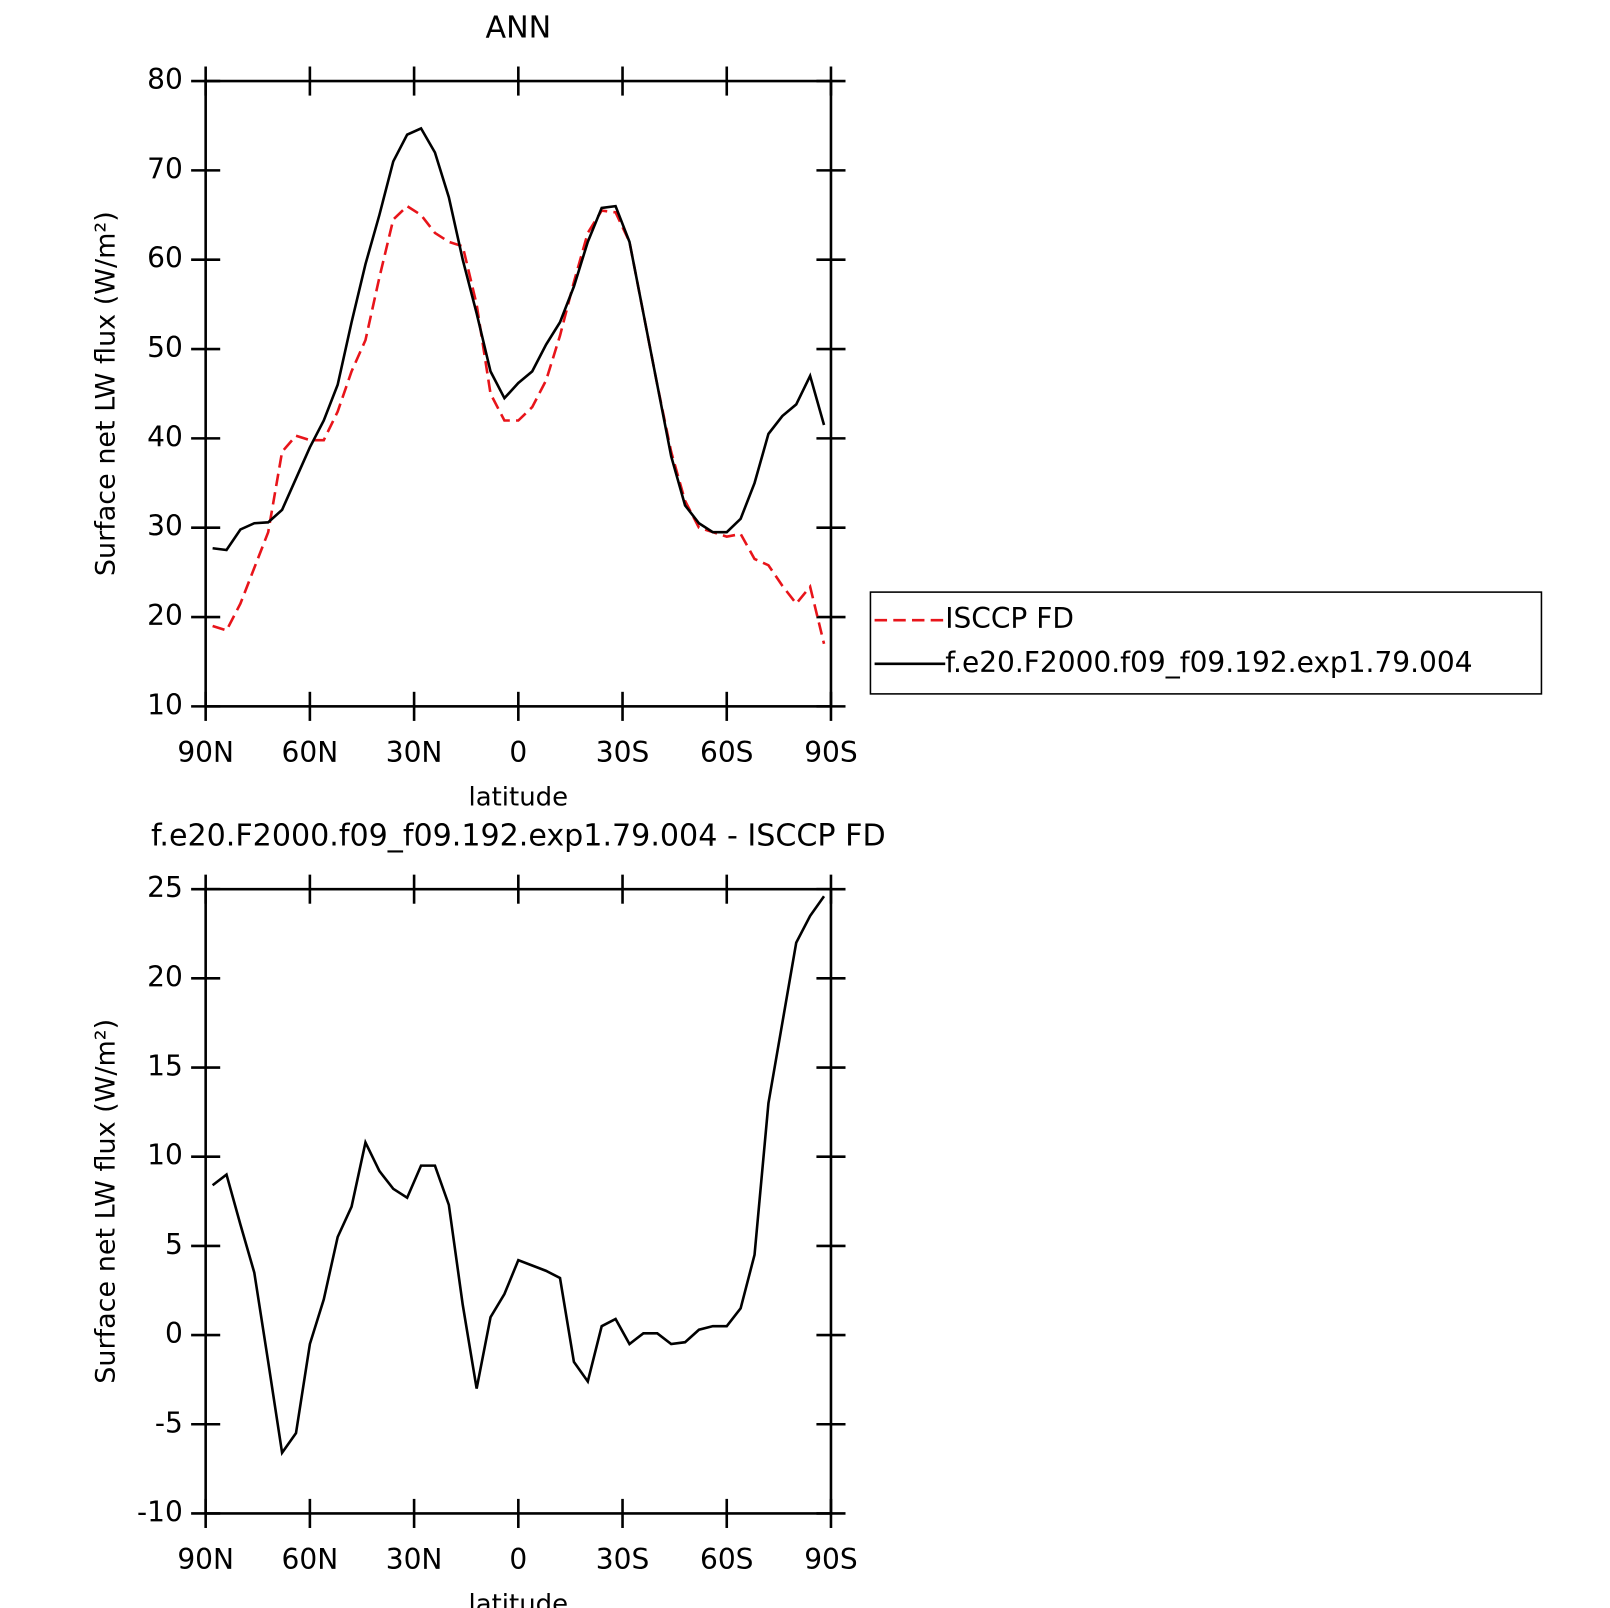 The height and width of the screenshot is (1608, 1610). I want to click on y-tick-label: 0, so click(174, 1333).